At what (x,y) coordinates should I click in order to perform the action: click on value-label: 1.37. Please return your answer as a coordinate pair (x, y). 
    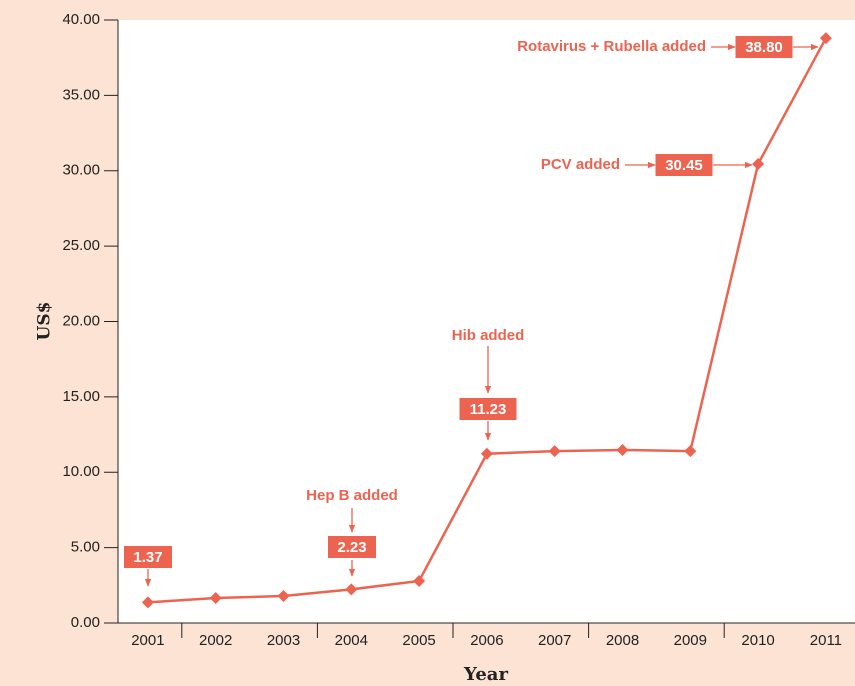
    Looking at the image, I should click on (147, 557).